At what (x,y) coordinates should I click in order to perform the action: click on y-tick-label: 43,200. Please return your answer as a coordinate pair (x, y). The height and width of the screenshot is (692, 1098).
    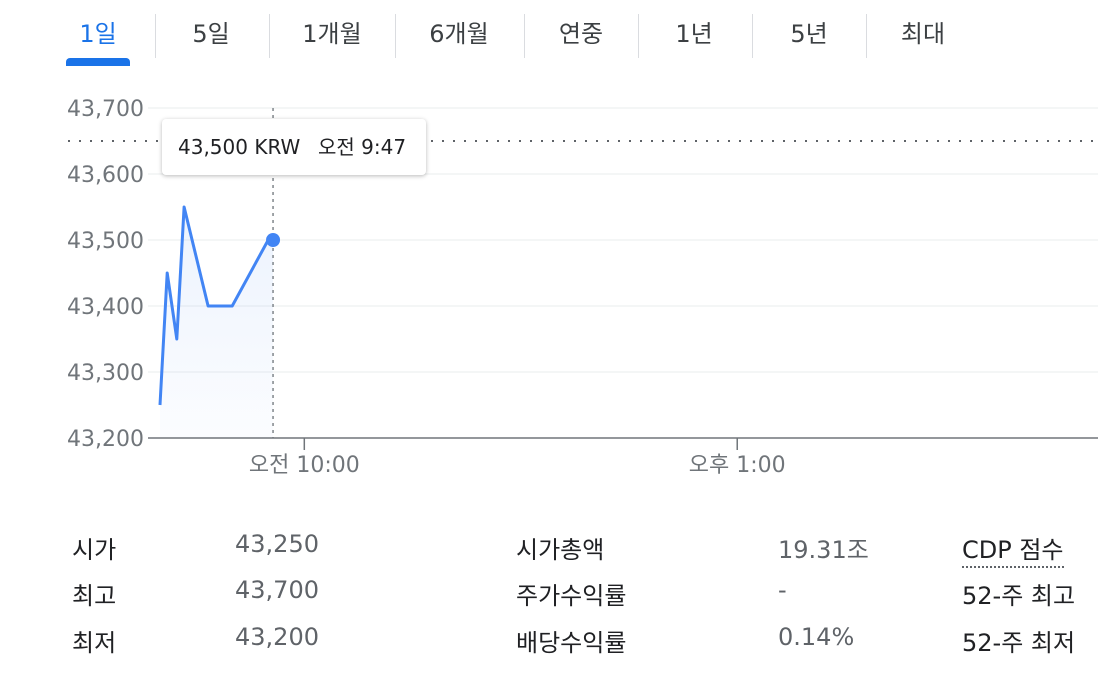
    Looking at the image, I should click on (105, 439).